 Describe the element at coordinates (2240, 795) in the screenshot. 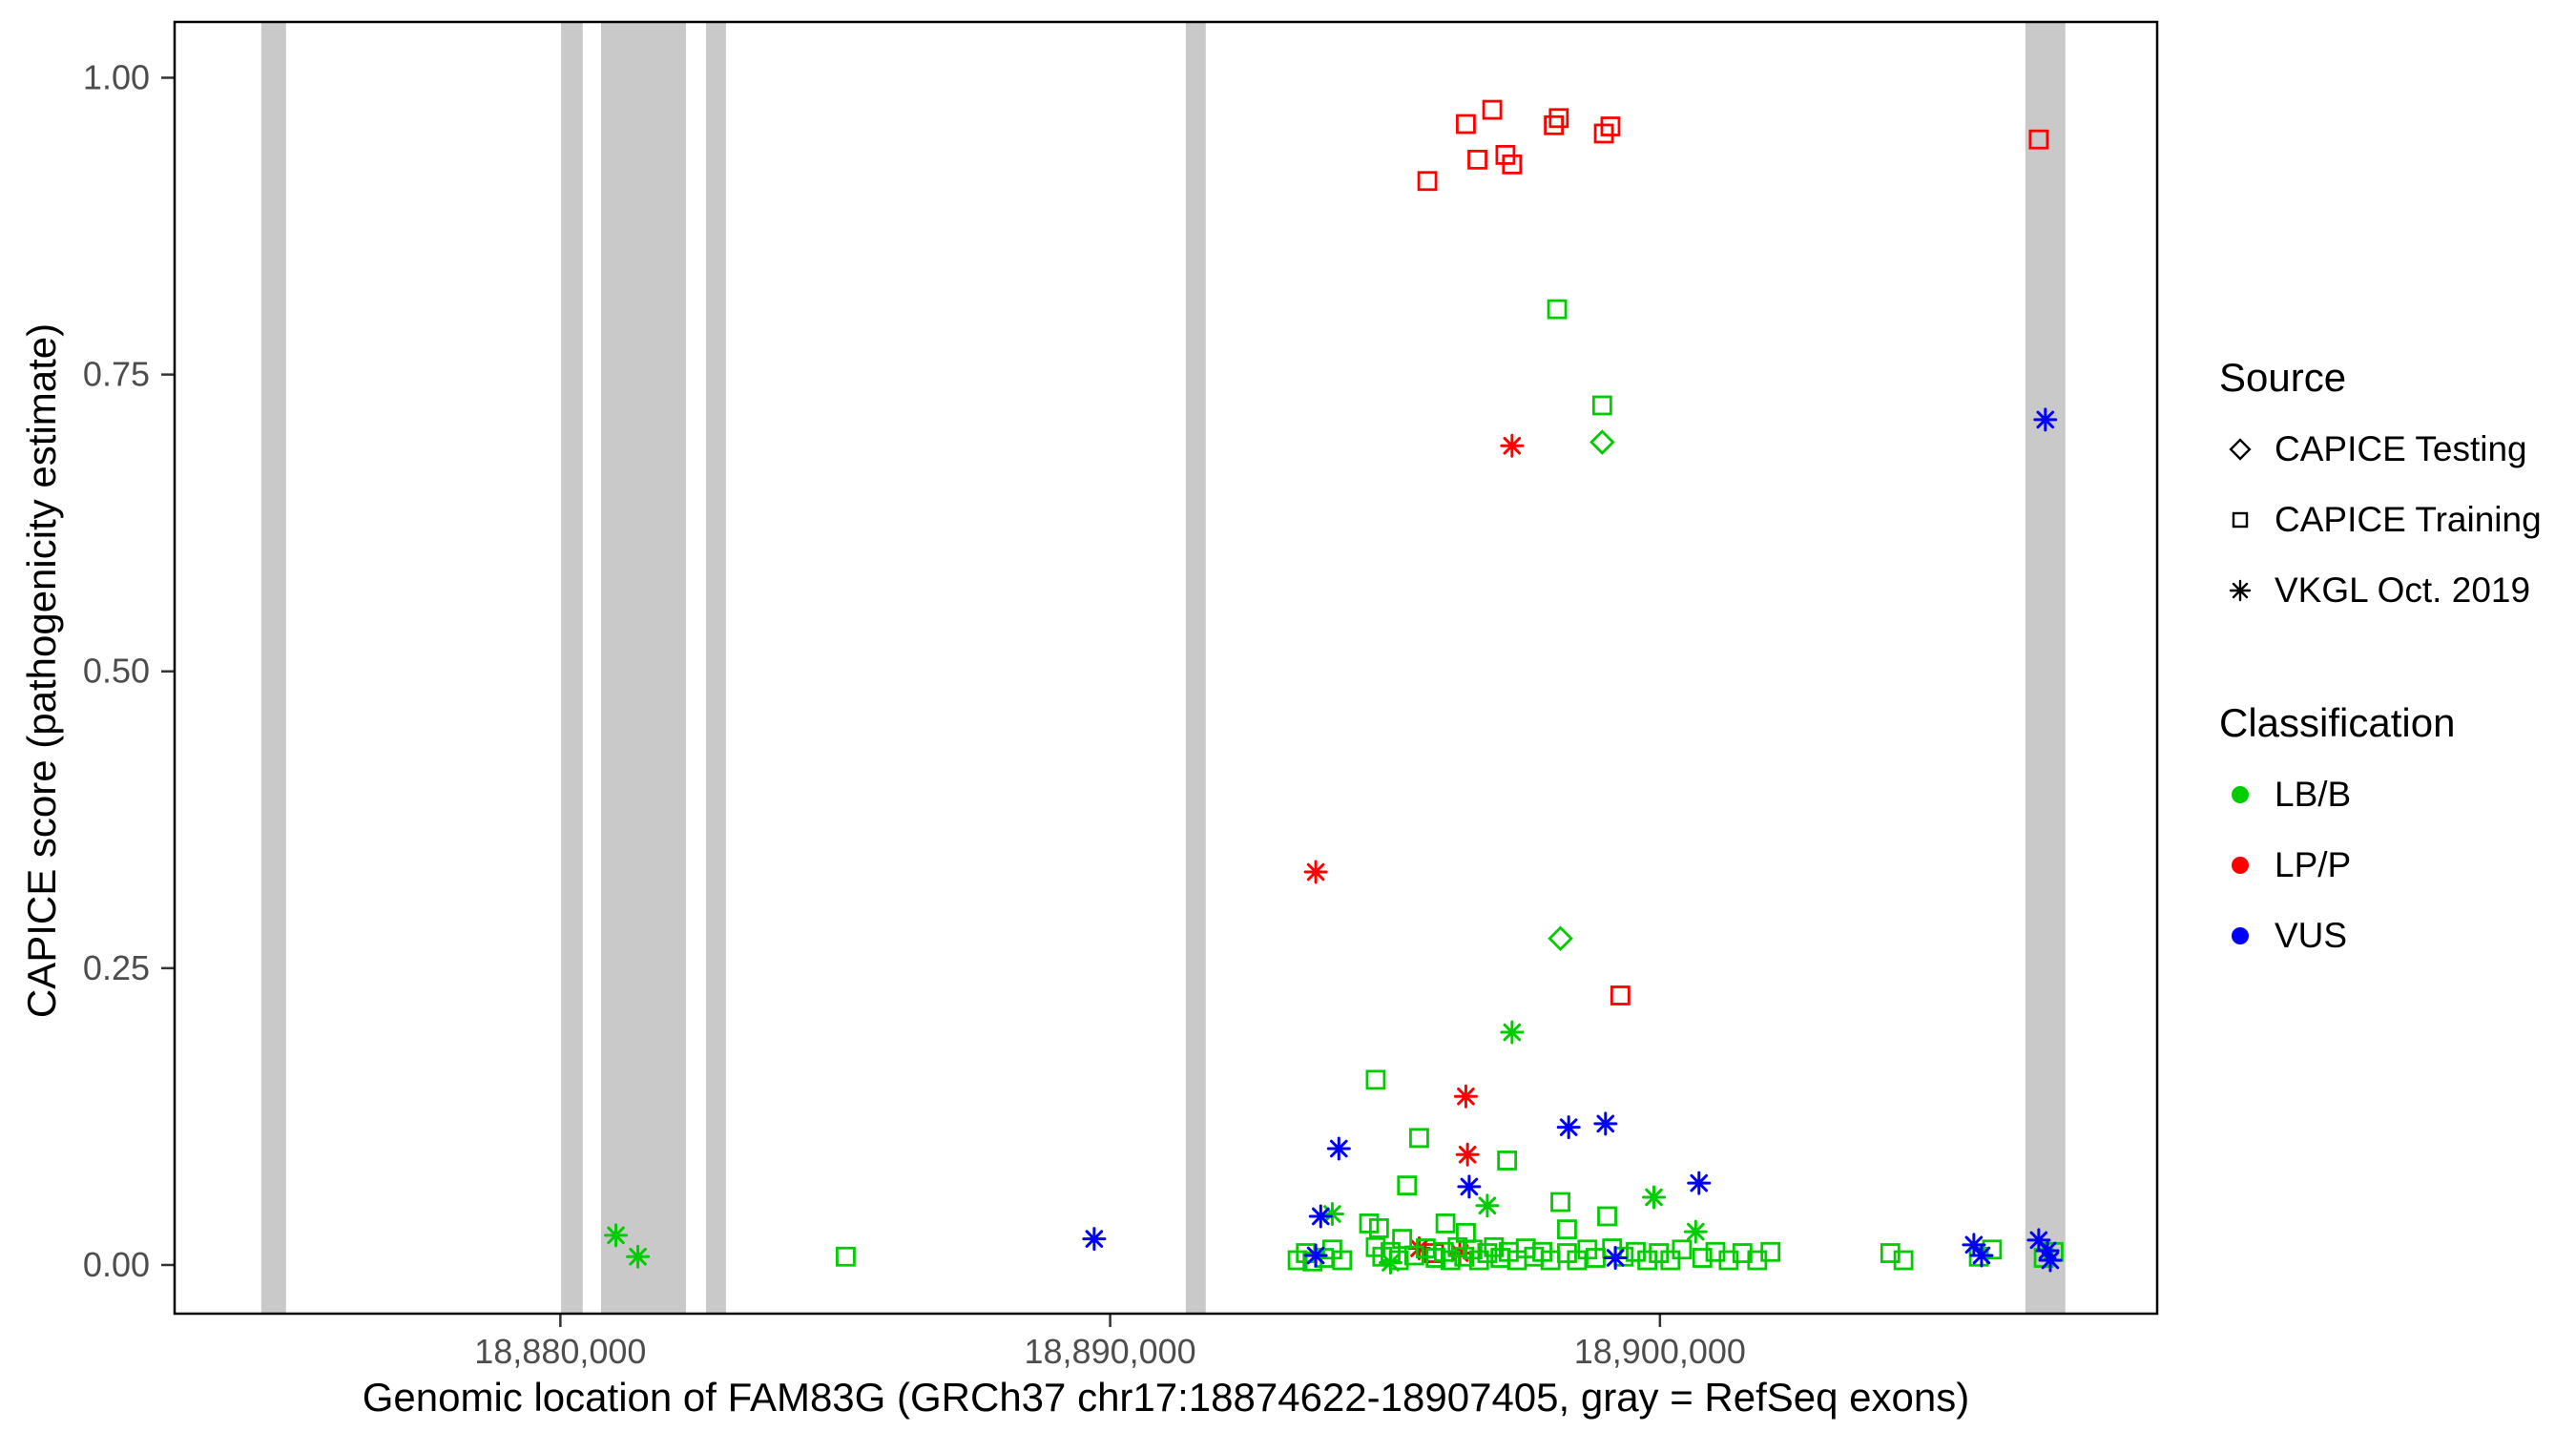

I see `lbb-color-dot-icon` at that location.